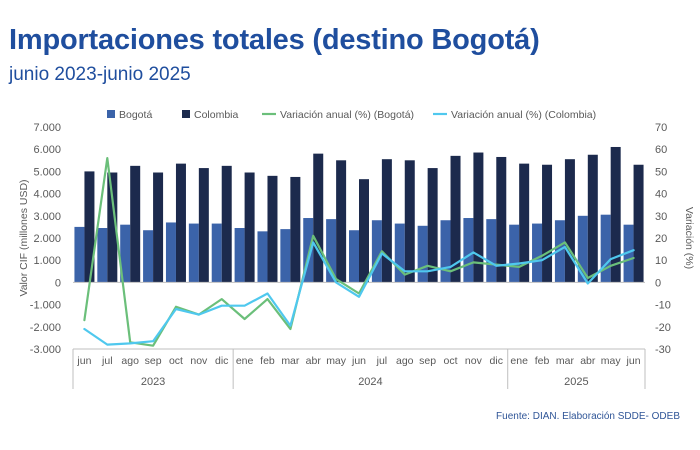 This screenshot has width=700, height=450. Describe the element at coordinates (199, 361) in the screenshot. I see `x-tick-label: nov` at that location.